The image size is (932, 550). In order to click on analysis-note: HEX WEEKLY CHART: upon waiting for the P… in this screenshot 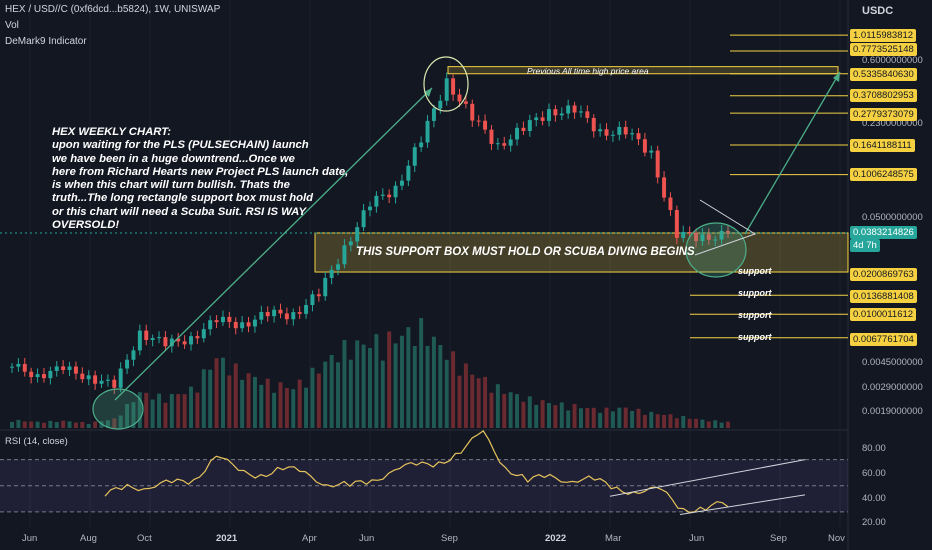, I will do `click(202, 179)`.